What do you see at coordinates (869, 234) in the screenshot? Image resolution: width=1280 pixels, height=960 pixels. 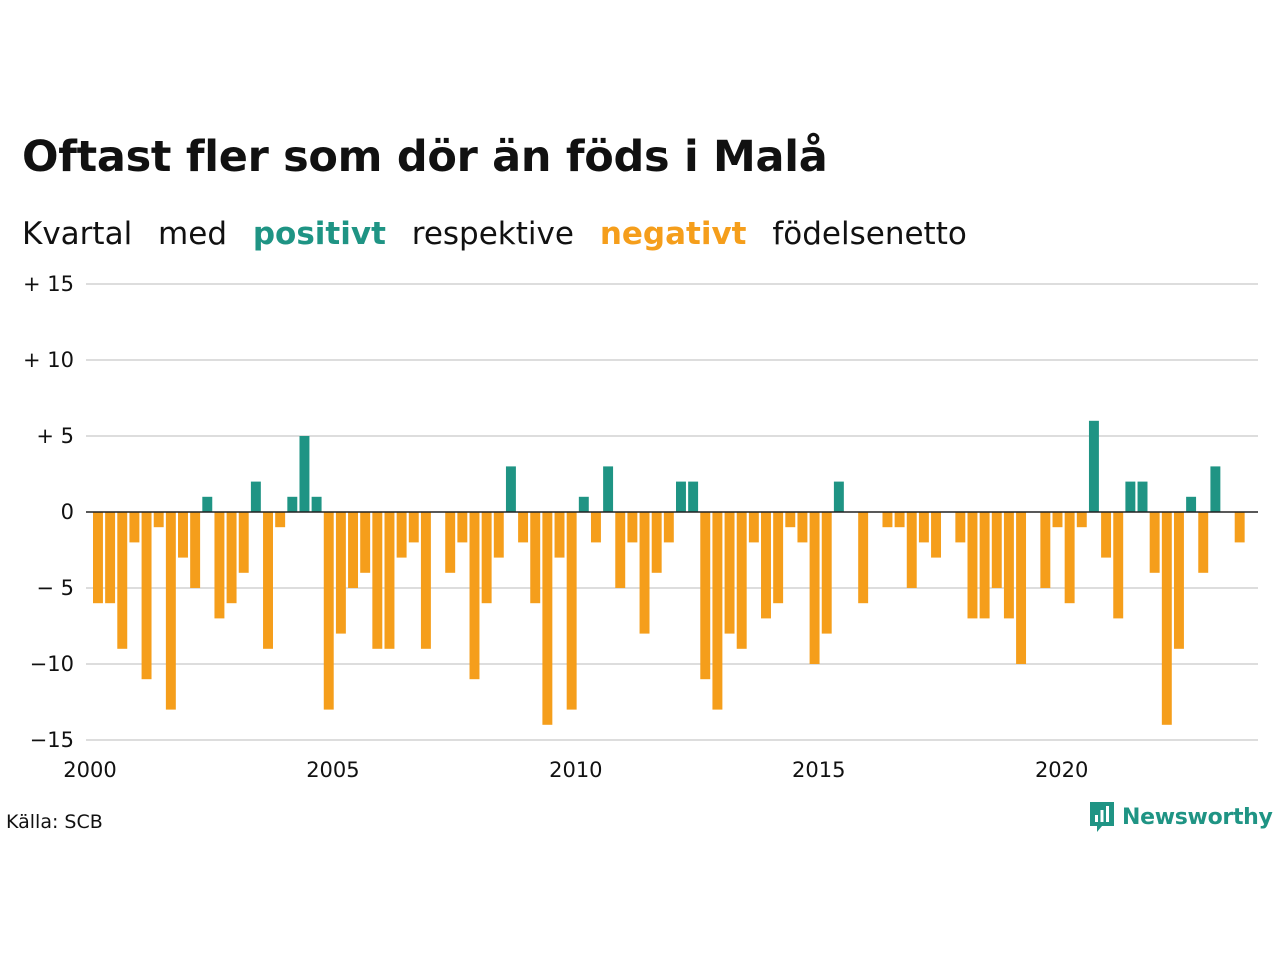 I see `subtitle-word-fodelsenetto: födelsenetto` at bounding box center [869, 234].